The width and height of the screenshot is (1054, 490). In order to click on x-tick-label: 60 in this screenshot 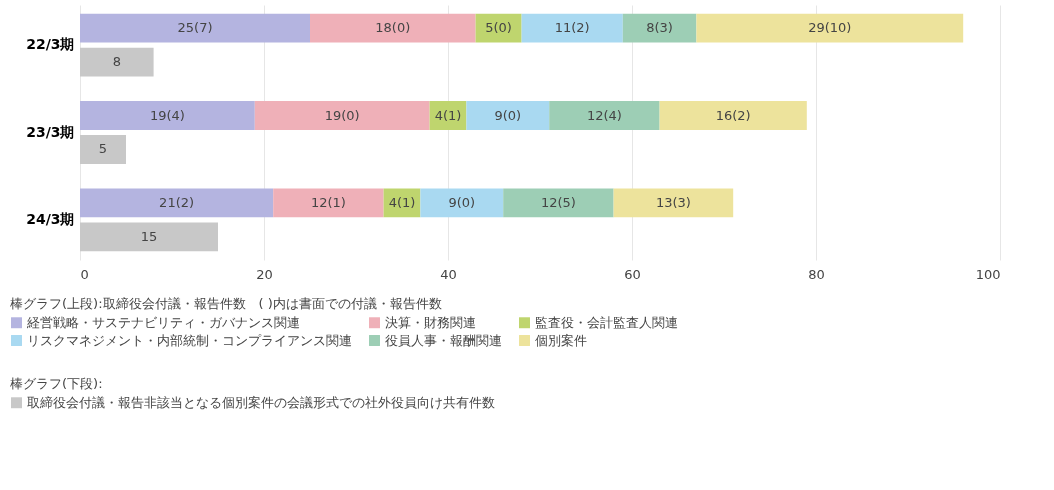, I will do `click(632, 274)`.